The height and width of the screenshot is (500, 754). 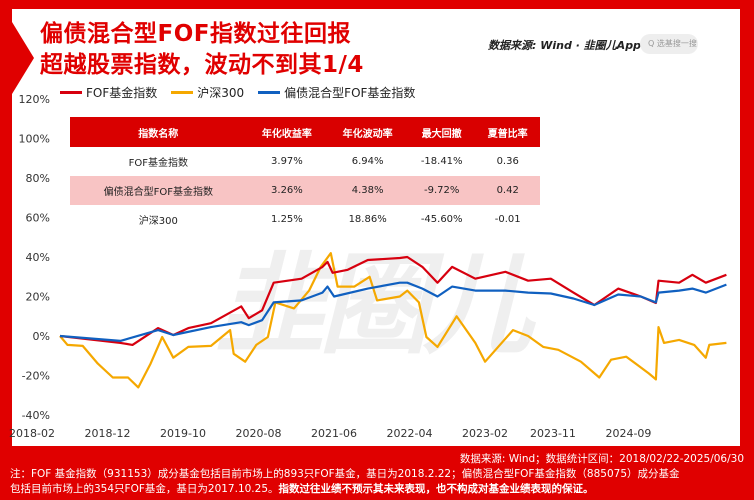 I want to click on legend-label: FOF基金指数, so click(x=122, y=93).